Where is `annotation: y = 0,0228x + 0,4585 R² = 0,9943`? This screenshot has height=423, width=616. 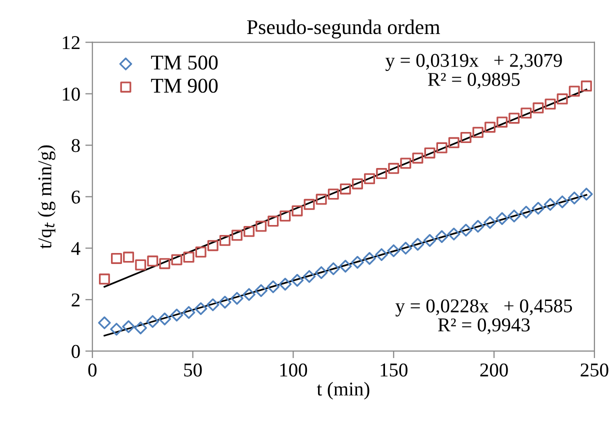
annotation: y = 0,0228x + 0,4585 R² = 0,9943 is located at coordinates (483, 316).